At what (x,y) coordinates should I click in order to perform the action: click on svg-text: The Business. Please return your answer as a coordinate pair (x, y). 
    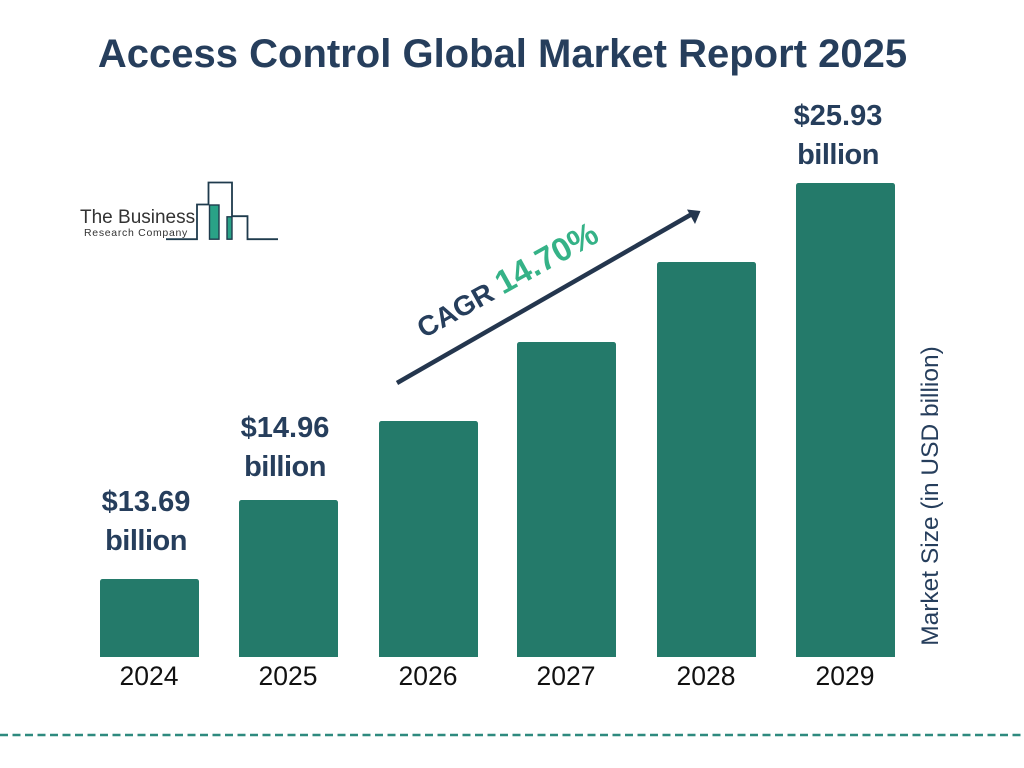
    Looking at the image, I should click on (137, 217).